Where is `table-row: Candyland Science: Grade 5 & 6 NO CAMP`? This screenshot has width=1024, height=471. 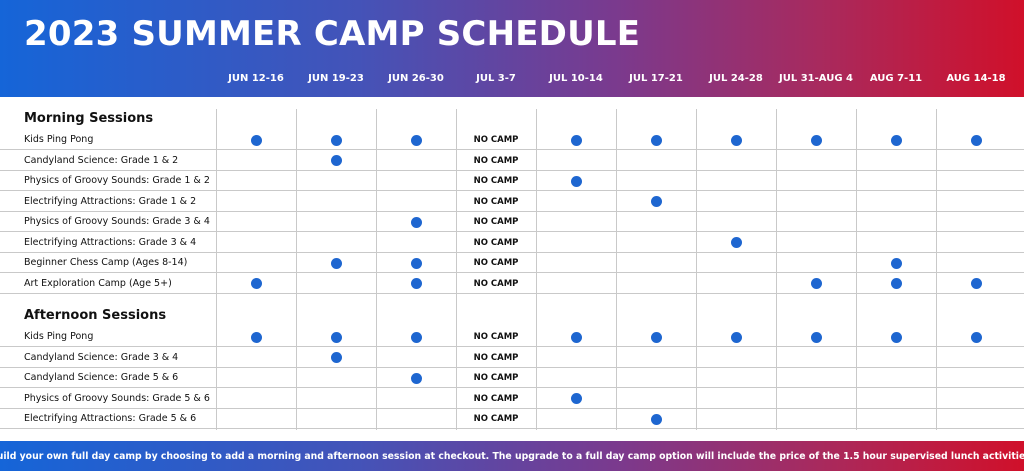
table-row: Candyland Science: Grade 5 & 6 NO CAMP is located at coordinates (512, 378).